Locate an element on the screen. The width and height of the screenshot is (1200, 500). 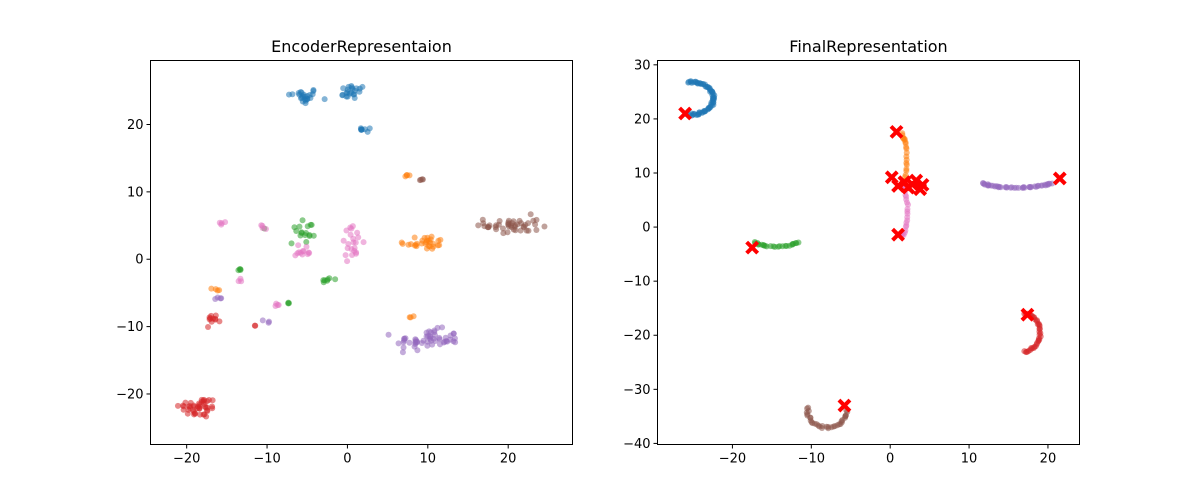
y-tick-label: −20 is located at coordinates (636, 336).